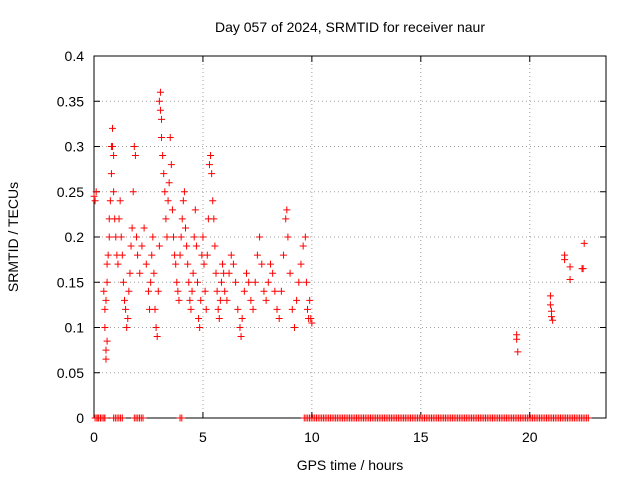  I want to click on x-tick-label: 20, so click(530, 437).